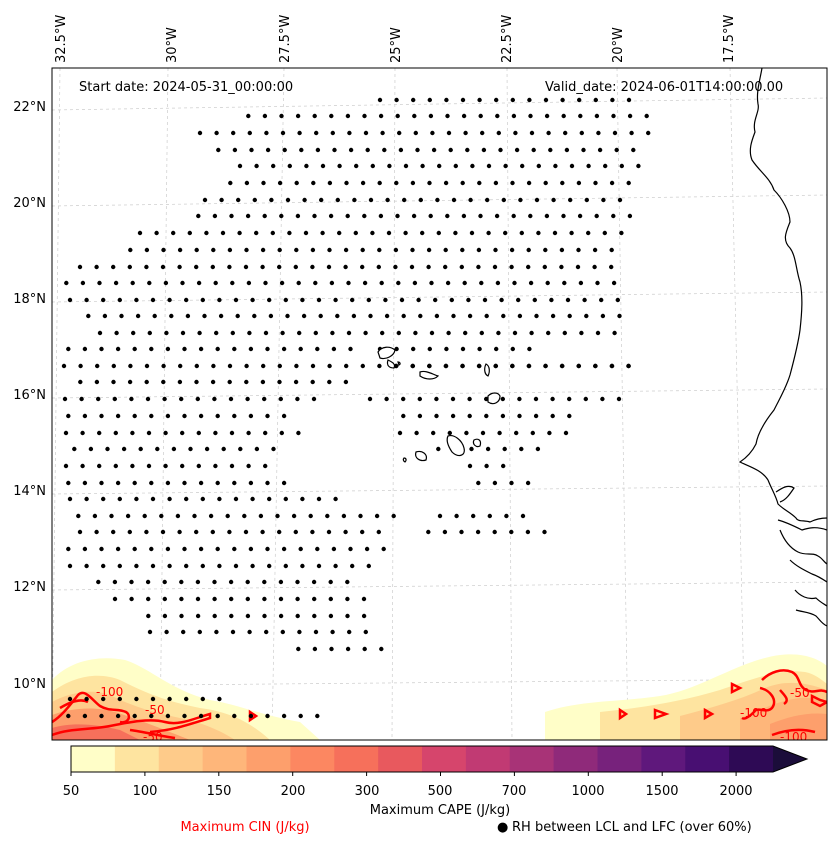 The width and height of the screenshot is (837, 845). I want to click on cin-contours, so click(439, 704).